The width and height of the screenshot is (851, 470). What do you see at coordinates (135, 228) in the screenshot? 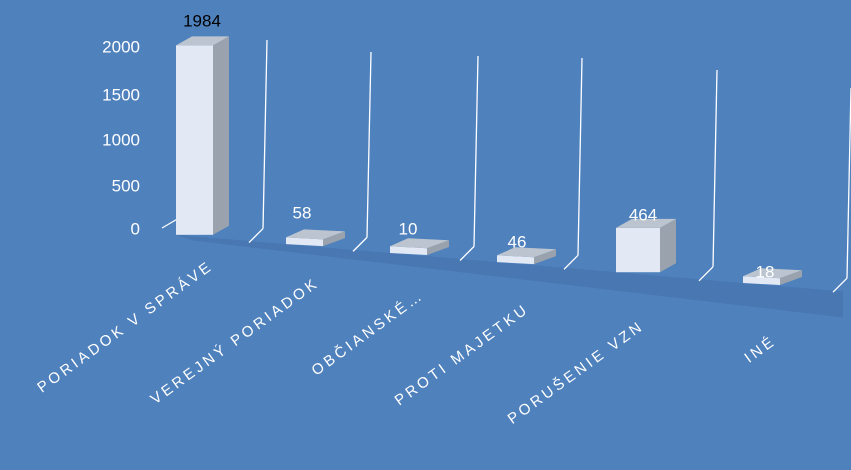
I see `y-tick-label: 0` at bounding box center [135, 228].